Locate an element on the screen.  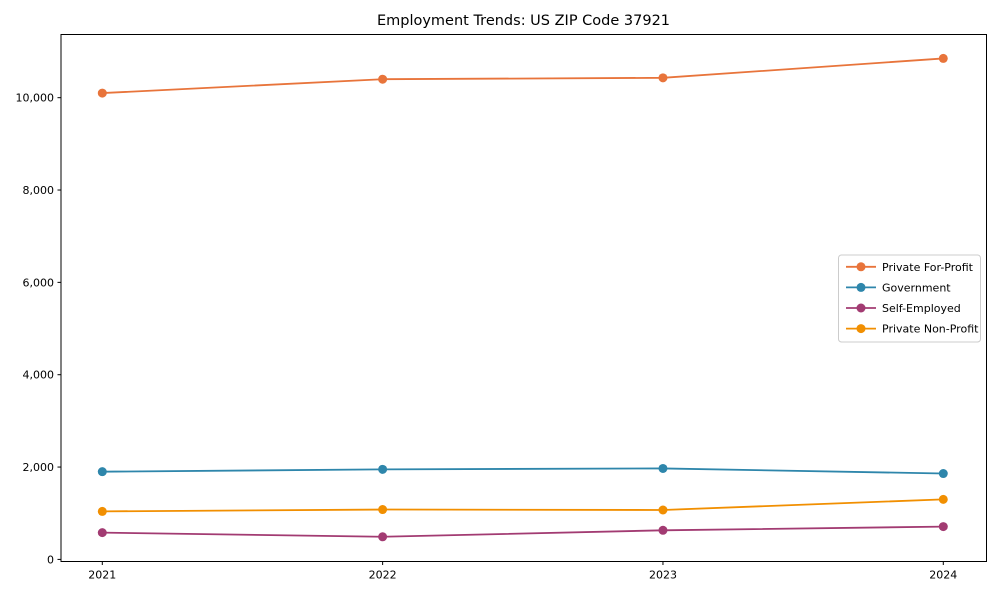
legend-box is located at coordinates (909, 298).